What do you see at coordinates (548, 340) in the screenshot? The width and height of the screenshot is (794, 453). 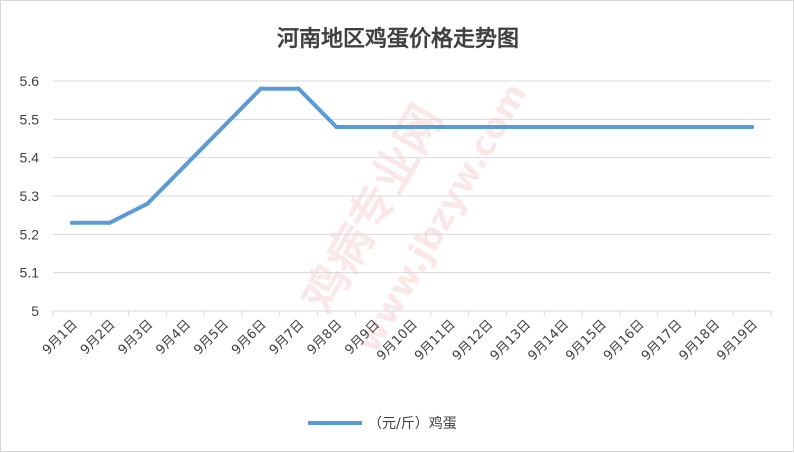 I see `x-tick-label: 9月14日` at bounding box center [548, 340].